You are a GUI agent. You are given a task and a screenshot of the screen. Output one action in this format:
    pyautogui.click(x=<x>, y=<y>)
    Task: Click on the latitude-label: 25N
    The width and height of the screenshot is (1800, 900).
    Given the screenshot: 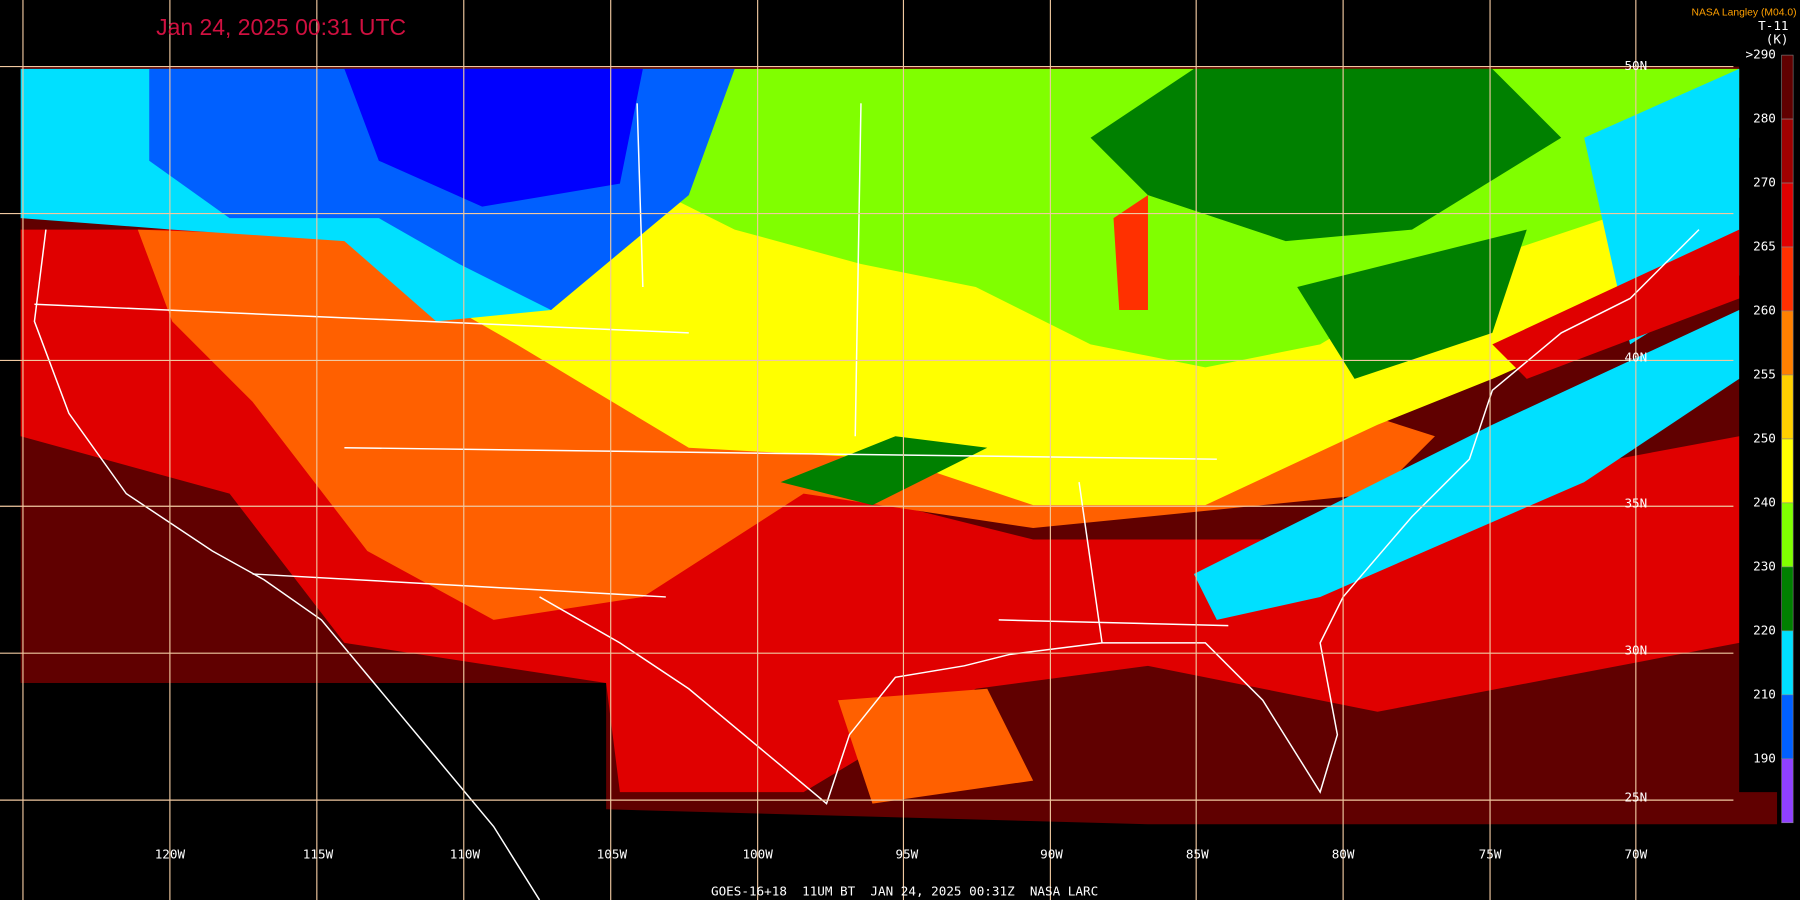 What is the action you would take?
    pyautogui.click(x=1635, y=796)
    